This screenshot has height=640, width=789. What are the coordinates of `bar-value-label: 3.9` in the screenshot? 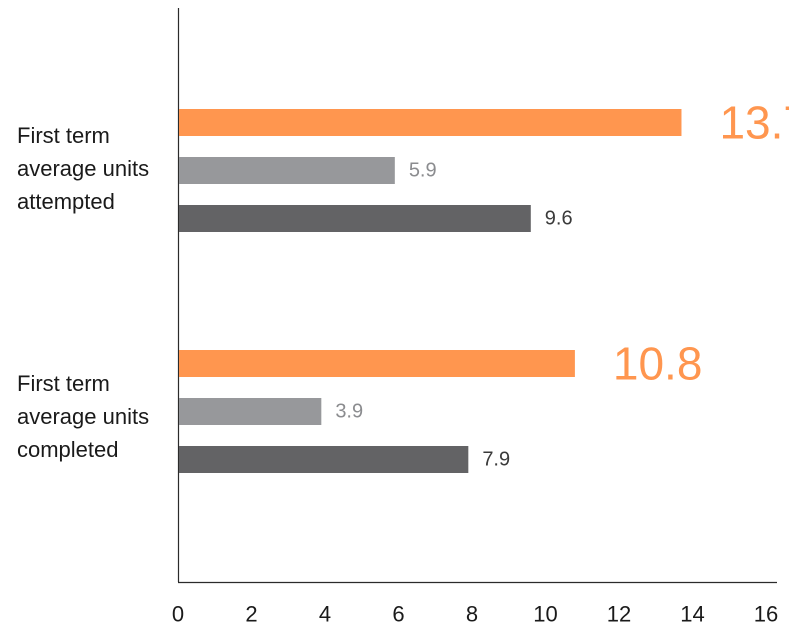 It's located at (349, 412).